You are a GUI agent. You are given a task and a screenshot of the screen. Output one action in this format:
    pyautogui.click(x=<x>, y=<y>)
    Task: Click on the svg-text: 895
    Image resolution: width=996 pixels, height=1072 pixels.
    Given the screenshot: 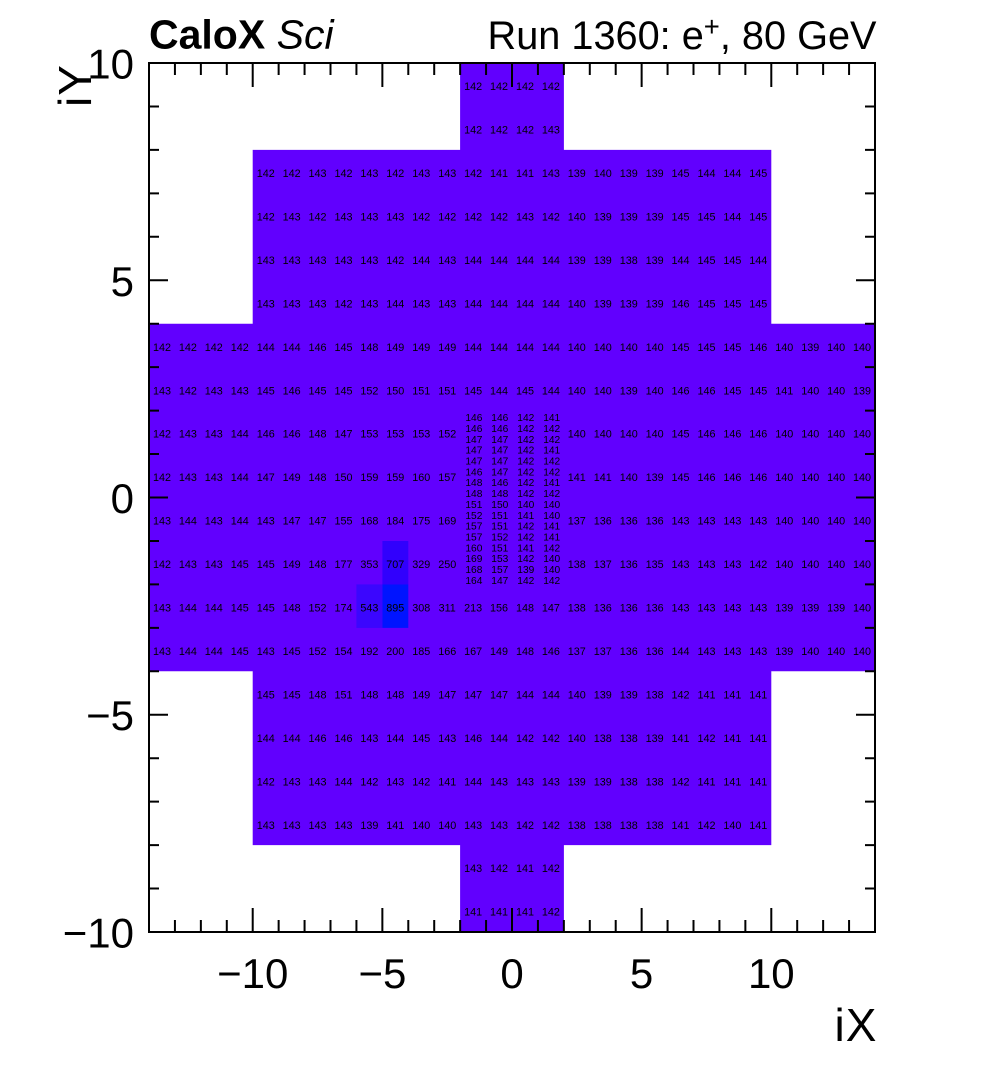 What is the action you would take?
    pyautogui.click(x=395, y=609)
    